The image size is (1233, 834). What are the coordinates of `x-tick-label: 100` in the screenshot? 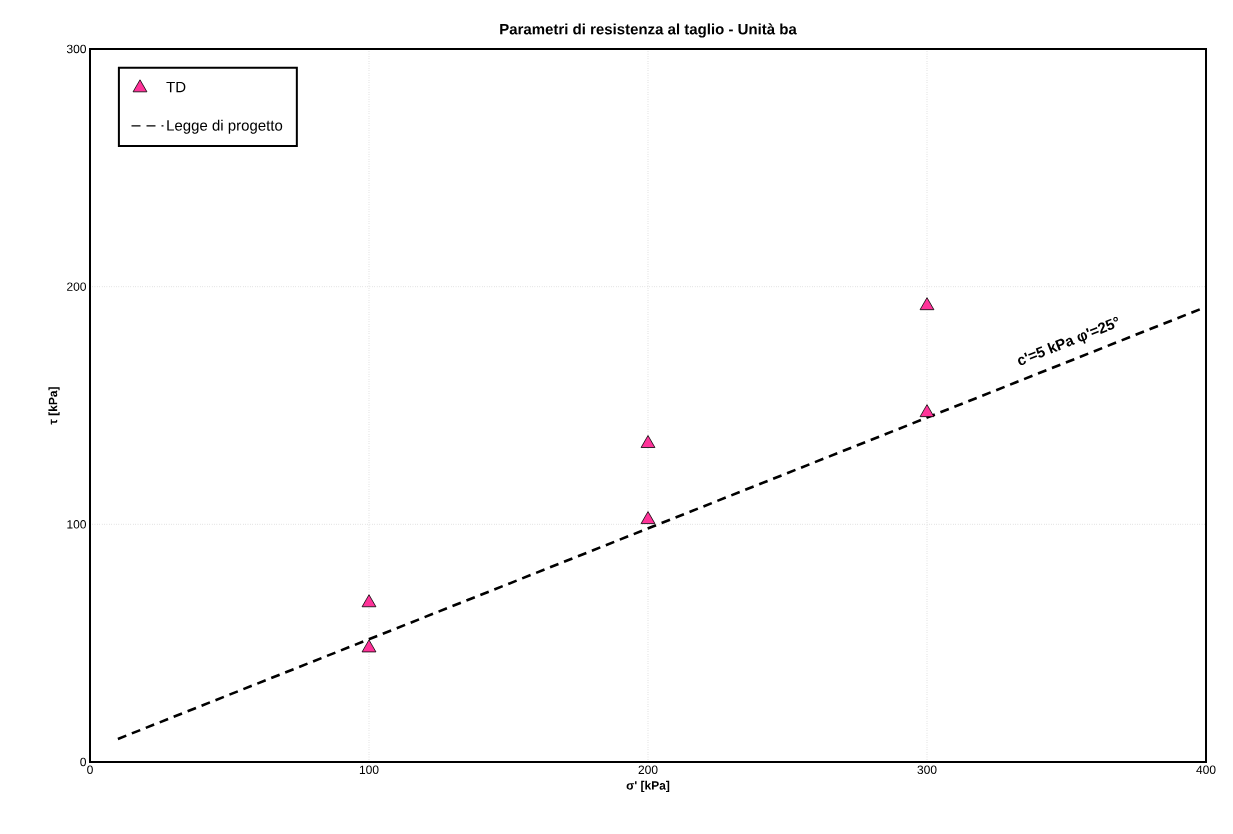 It's located at (369, 770).